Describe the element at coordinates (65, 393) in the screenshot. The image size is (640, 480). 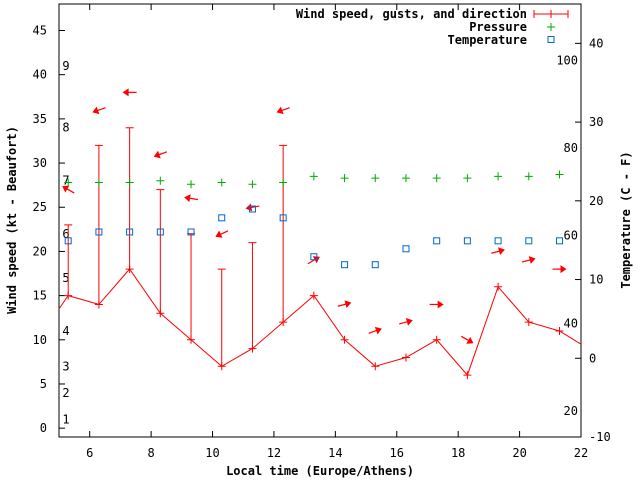
I see `beaufort-label: 2` at that location.